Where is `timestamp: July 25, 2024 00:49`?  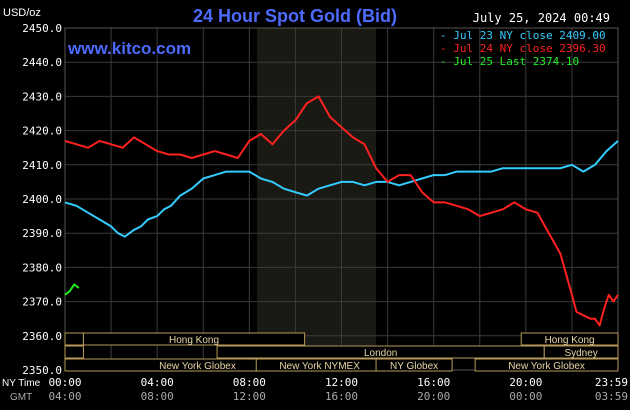 timestamp: July 25, 2024 00:49 is located at coordinates (541, 18).